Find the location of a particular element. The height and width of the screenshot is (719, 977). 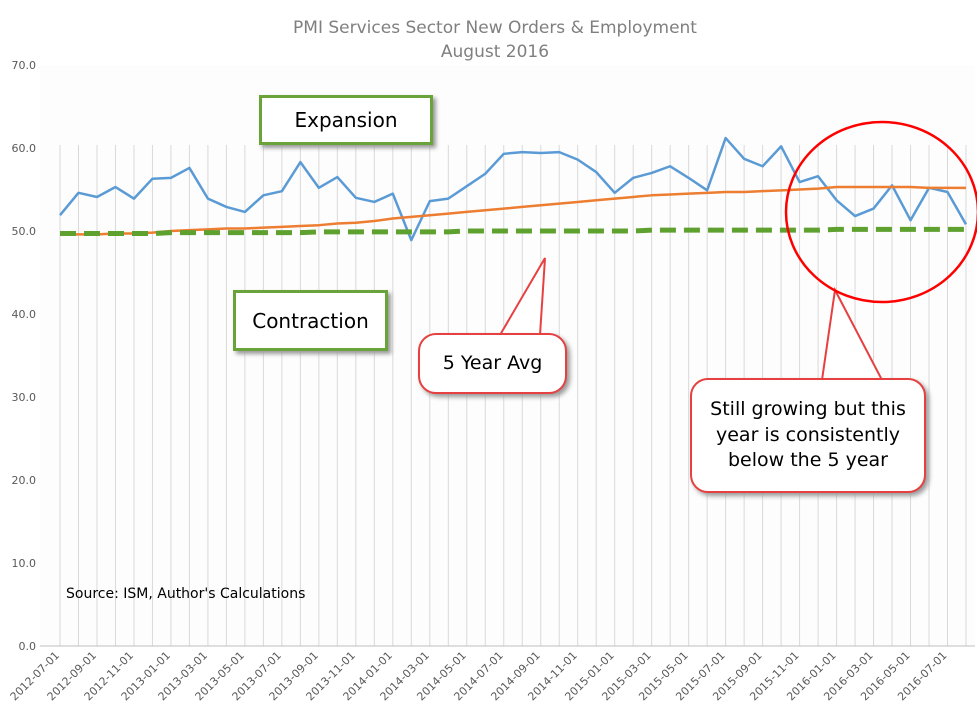

avg-callout: 5 Year Avg is located at coordinates (492, 363).